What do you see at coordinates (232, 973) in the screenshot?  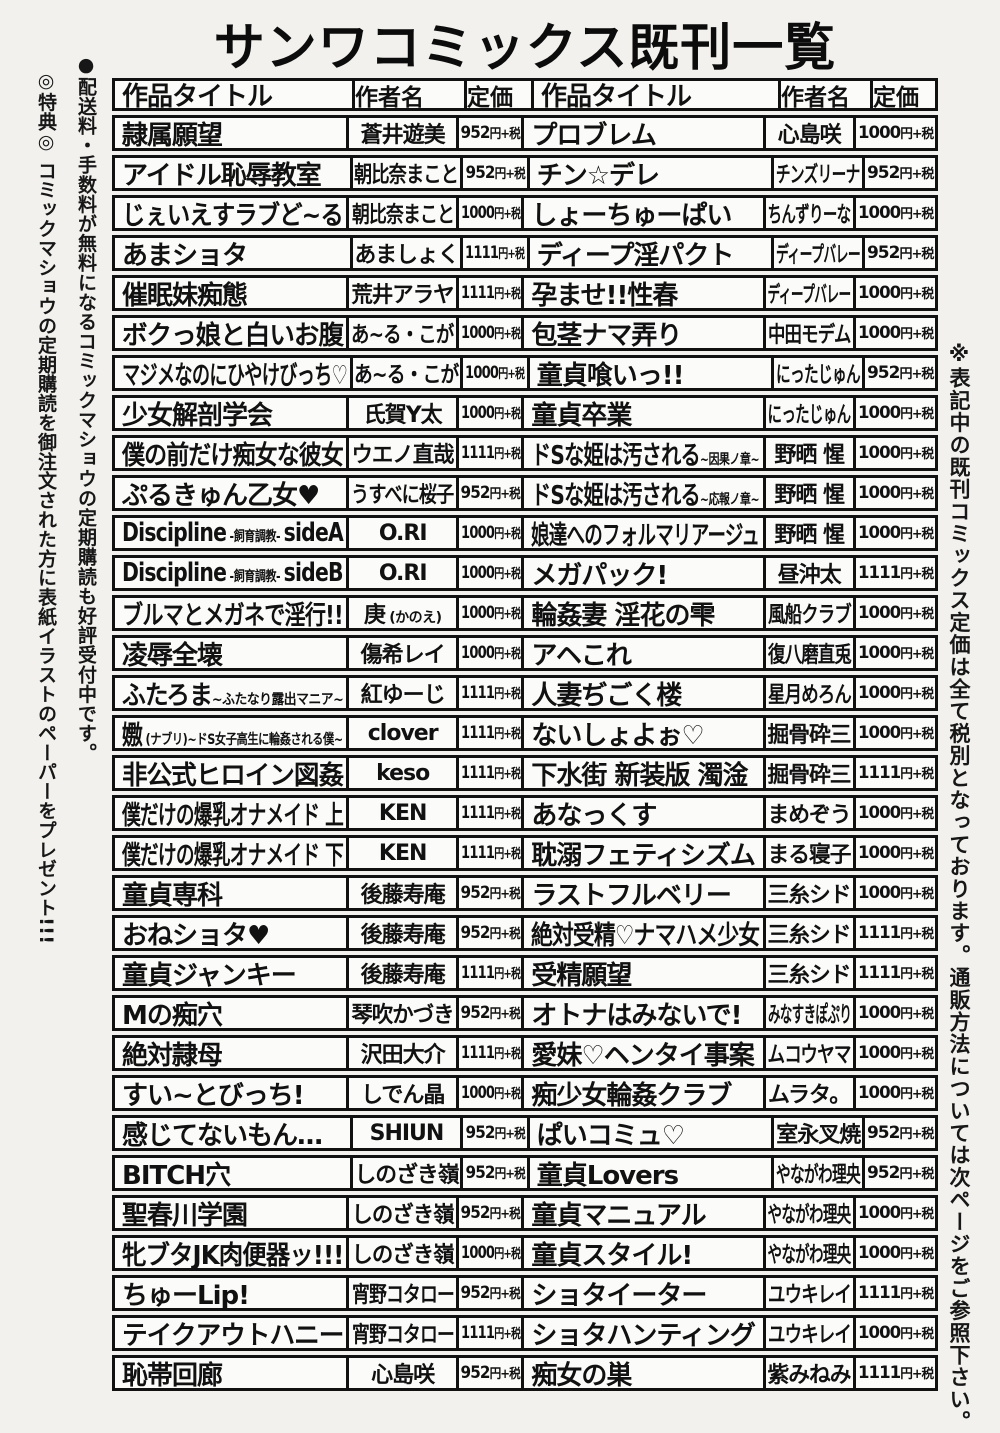 I see `work-title-cell: 童貞ジャンキー` at bounding box center [232, 973].